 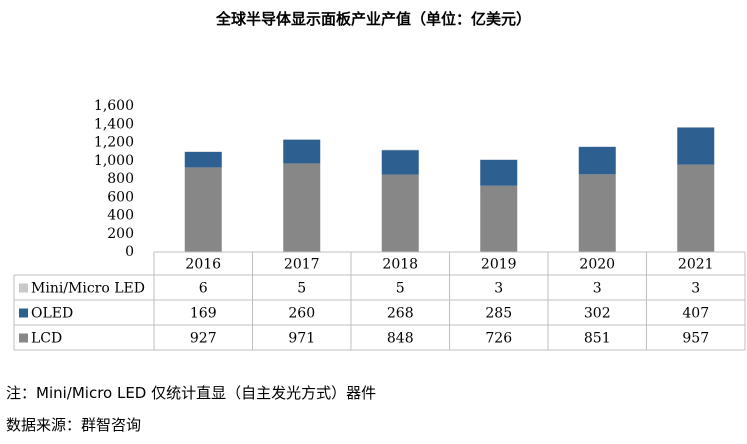 I want to click on y-tick-label: 1,600, so click(x=114, y=106).